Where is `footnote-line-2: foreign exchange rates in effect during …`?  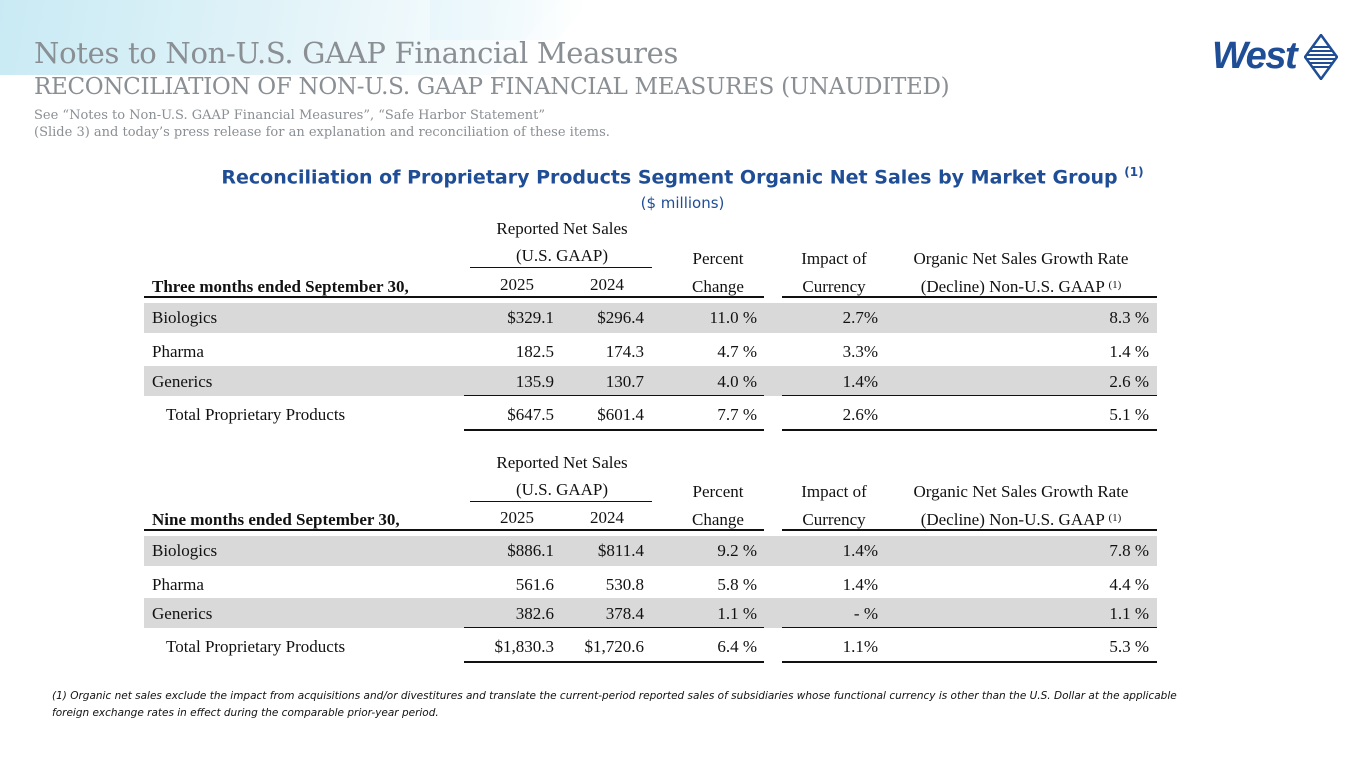 footnote-line-2: foreign exchange rates in effect during … is located at coordinates (245, 713).